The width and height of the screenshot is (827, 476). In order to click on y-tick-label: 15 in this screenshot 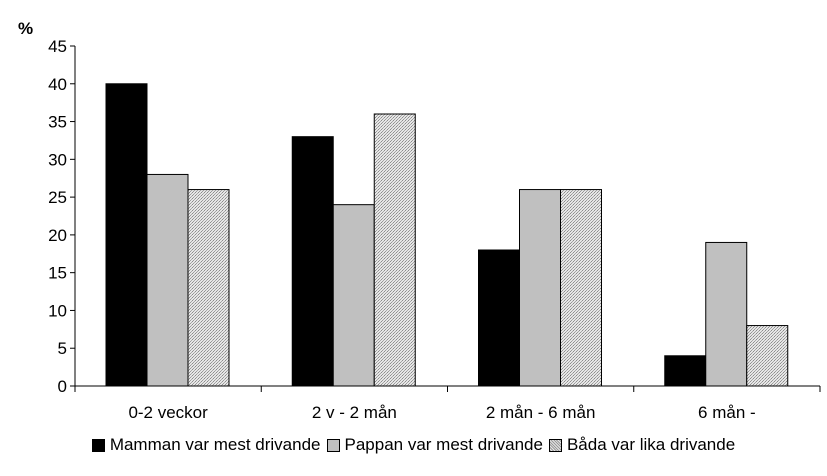, I will do `click(57, 273)`.